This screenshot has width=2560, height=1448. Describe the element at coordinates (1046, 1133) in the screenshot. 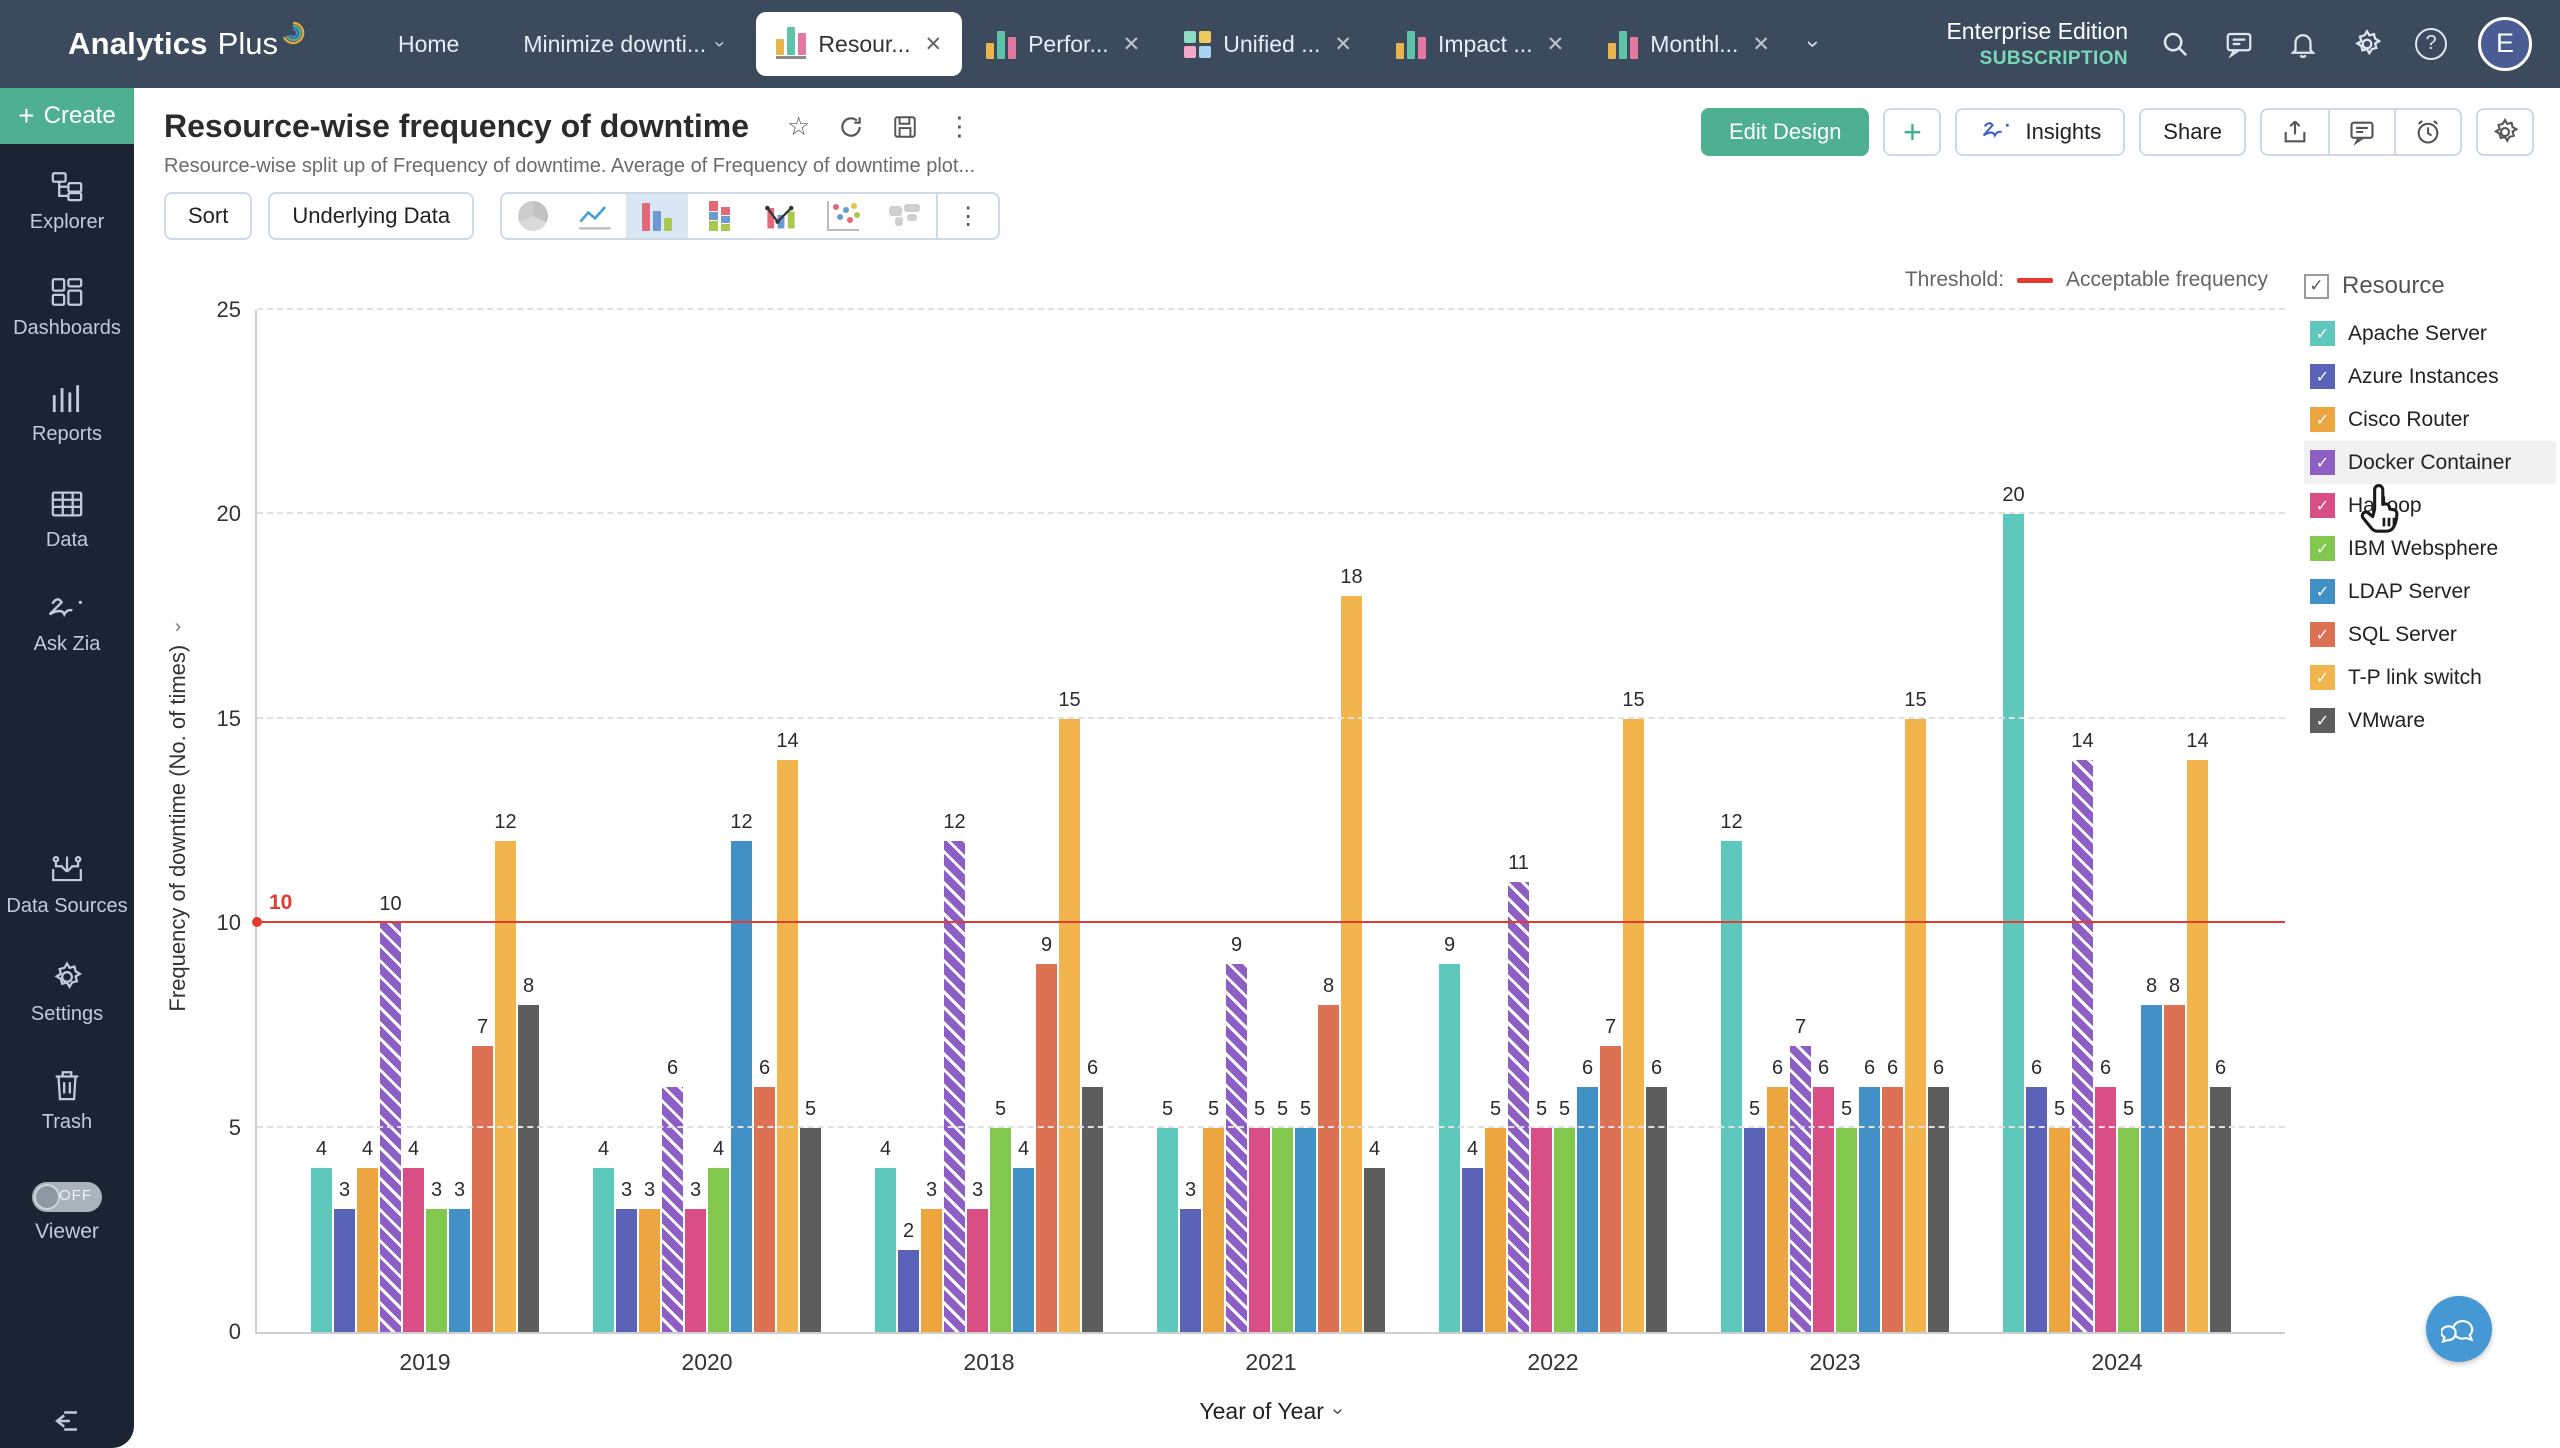

I see `bar-sql-server-2018: 9` at that location.